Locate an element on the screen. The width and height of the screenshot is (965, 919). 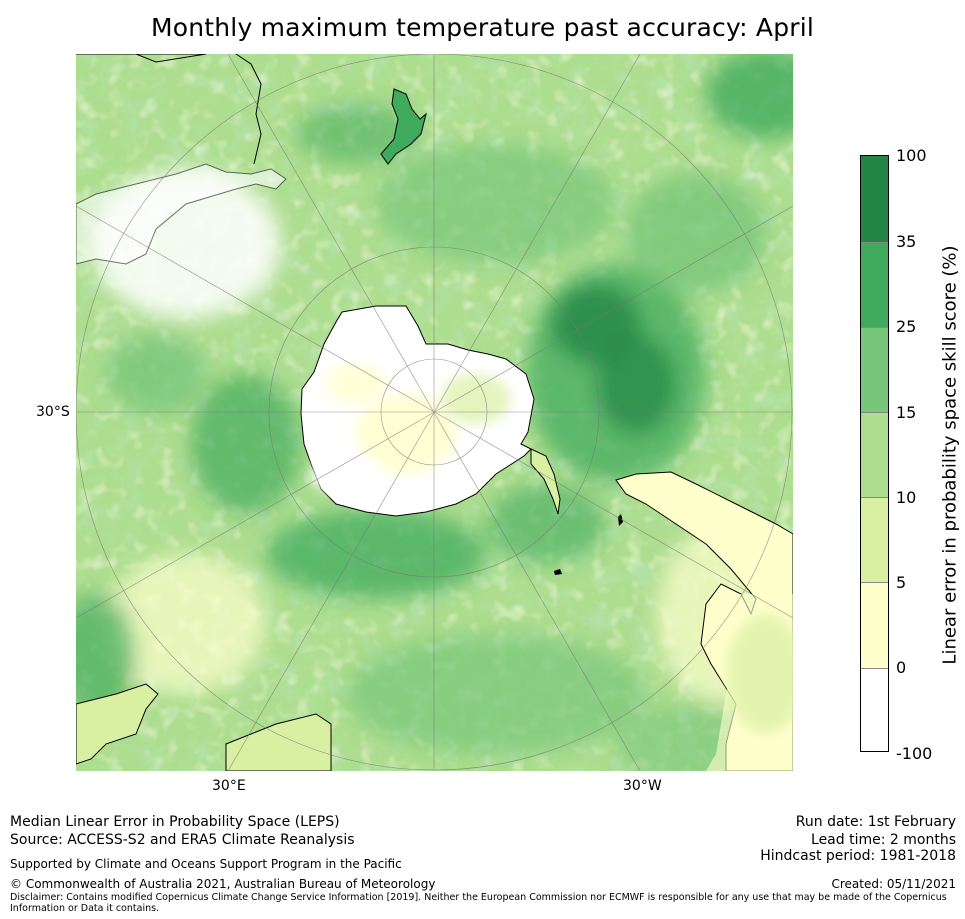
falkland-islands is located at coordinates (558, 572).